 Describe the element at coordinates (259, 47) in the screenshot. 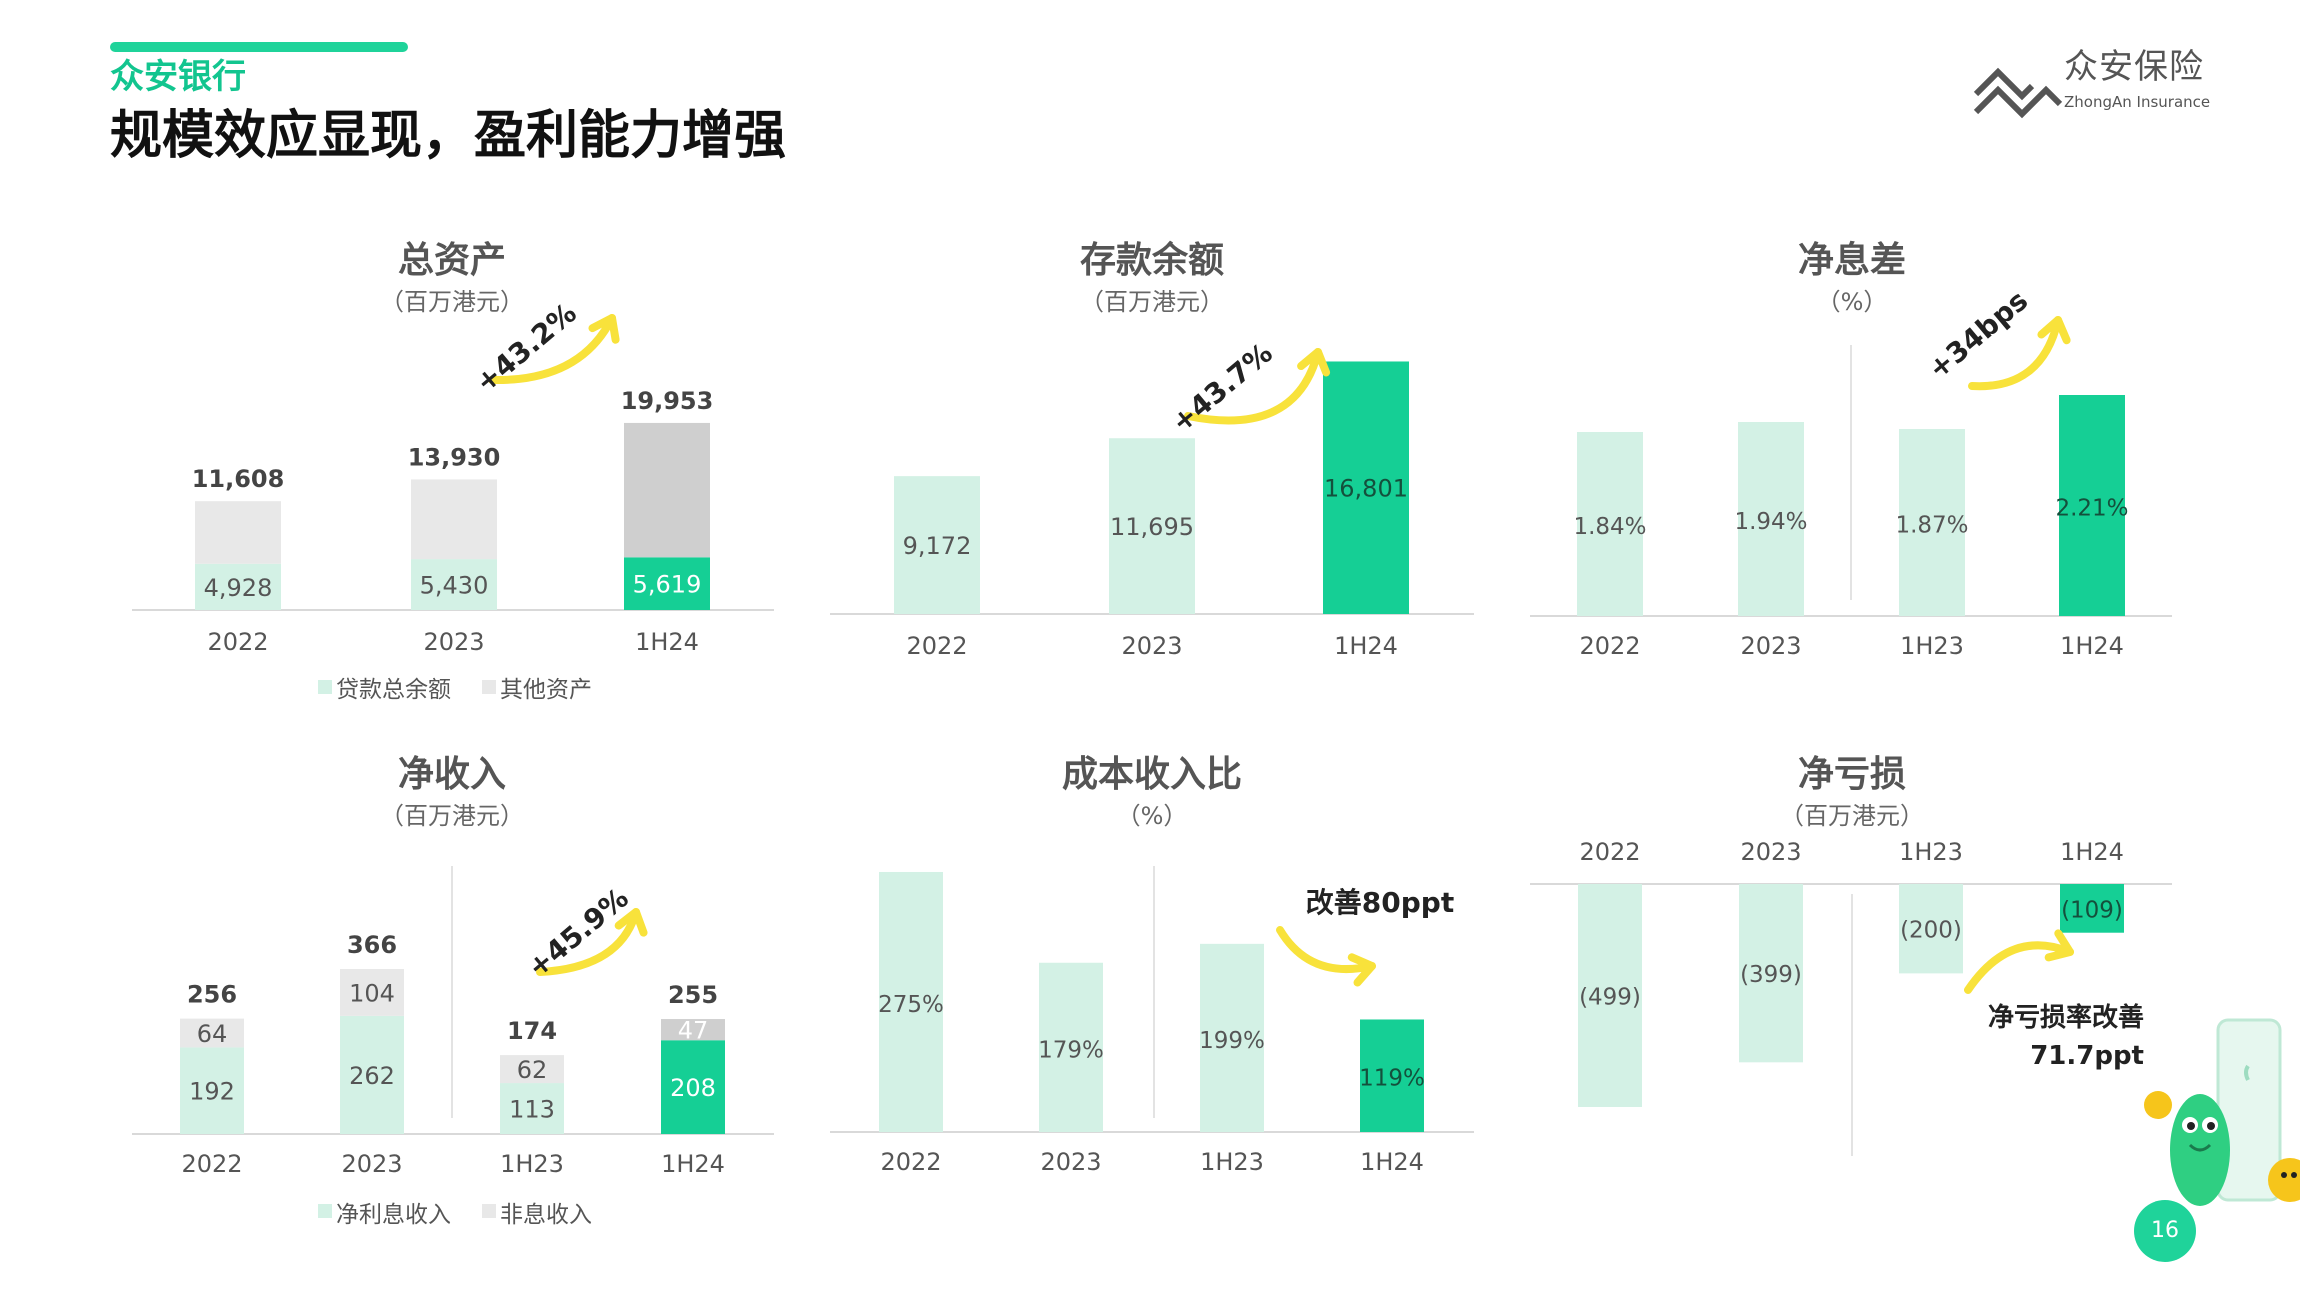

I see `accent-bar` at that location.